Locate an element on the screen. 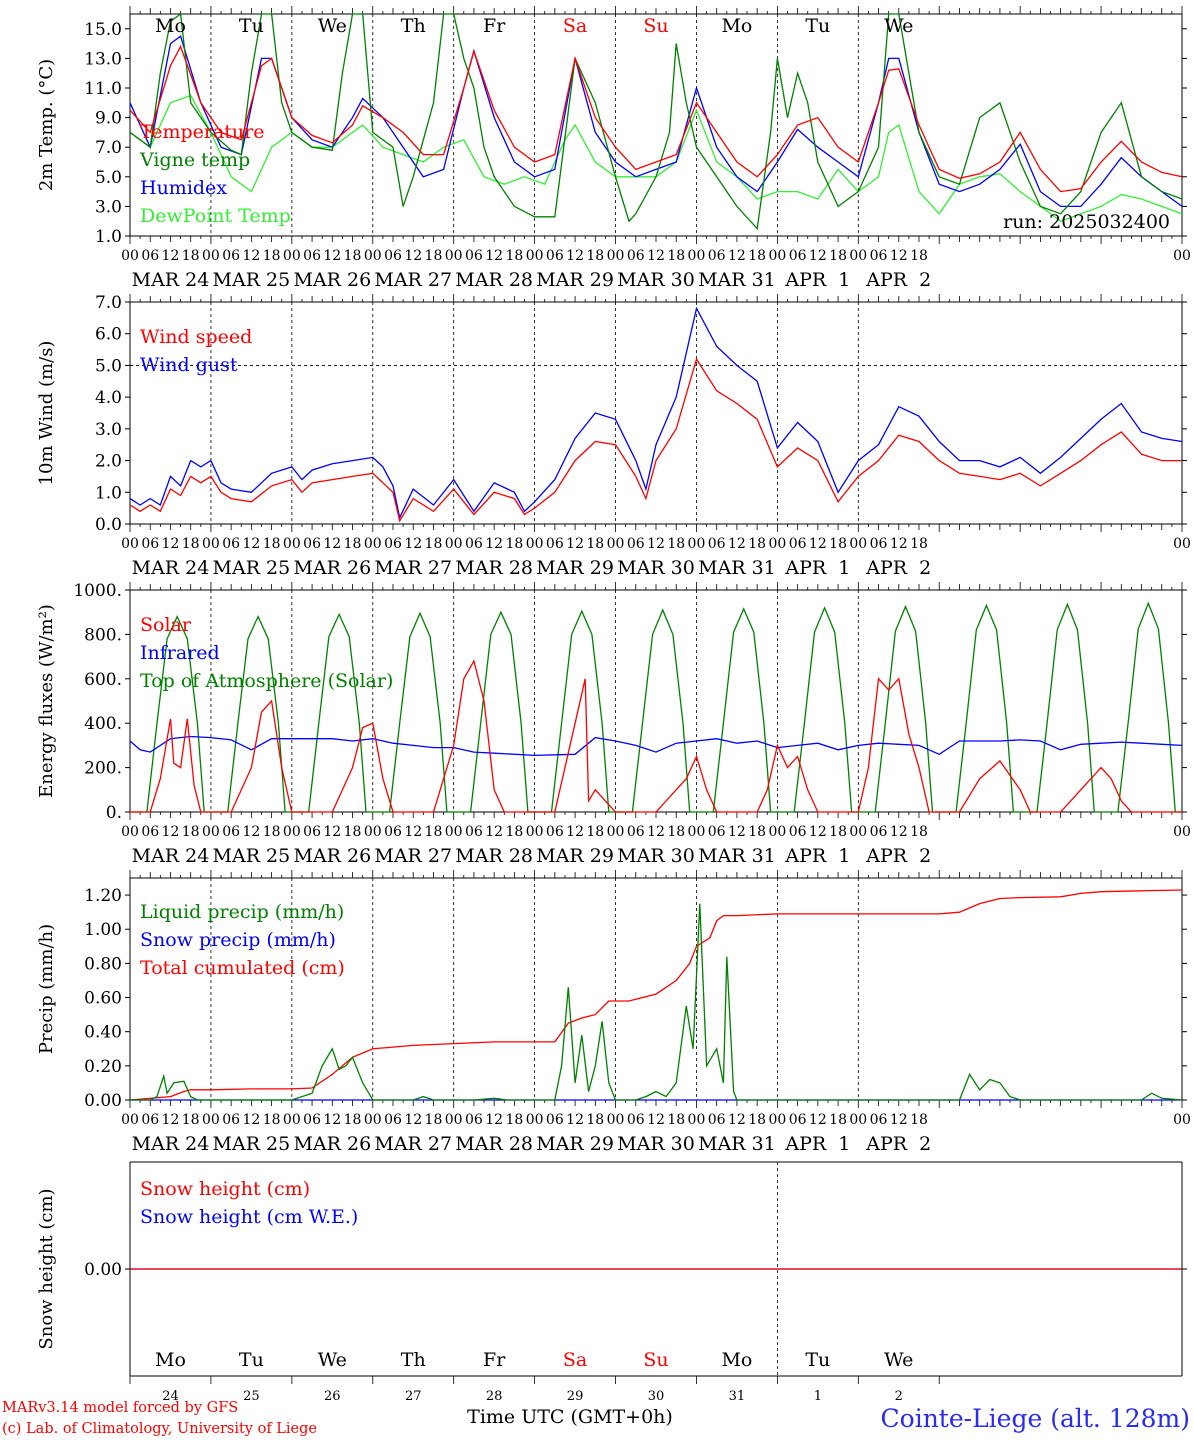 This screenshot has width=1194, height=1440. day-name-top: Mo is located at coordinates (170, 26).